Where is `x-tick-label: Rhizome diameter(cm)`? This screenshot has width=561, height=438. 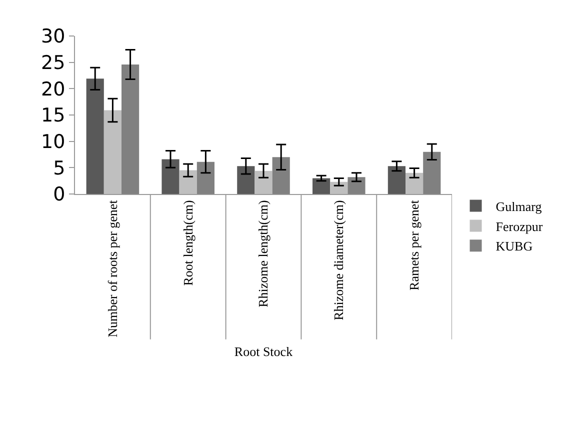
x-tick-label: Rhizome diameter(cm) is located at coordinates (338, 260).